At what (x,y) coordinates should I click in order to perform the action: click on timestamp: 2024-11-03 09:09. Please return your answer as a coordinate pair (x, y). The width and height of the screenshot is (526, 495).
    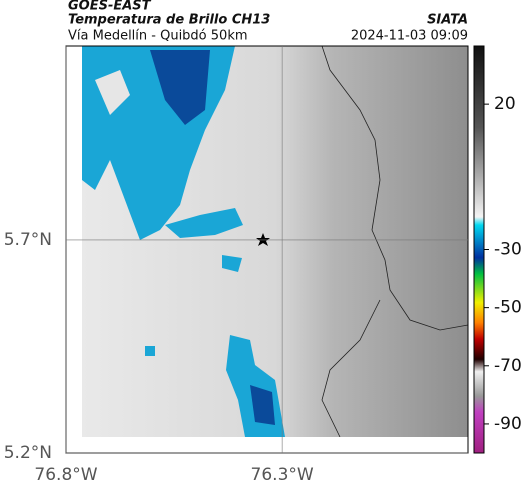
    Looking at the image, I should click on (409, 36).